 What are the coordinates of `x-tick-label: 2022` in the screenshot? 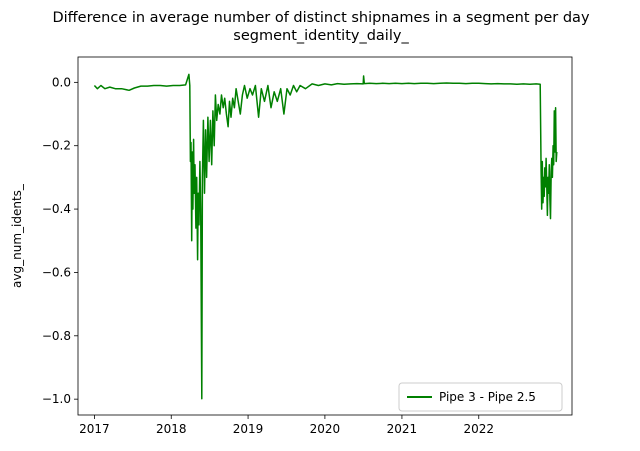 It's located at (478, 429).